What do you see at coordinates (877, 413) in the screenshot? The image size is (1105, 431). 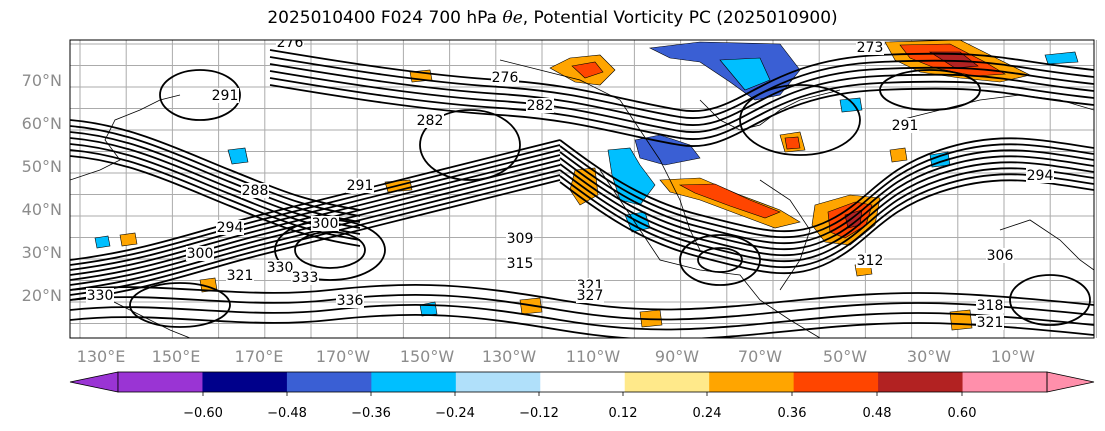 I see `colorbar-tick-label: 0.48` at bounding box center [877, 413].